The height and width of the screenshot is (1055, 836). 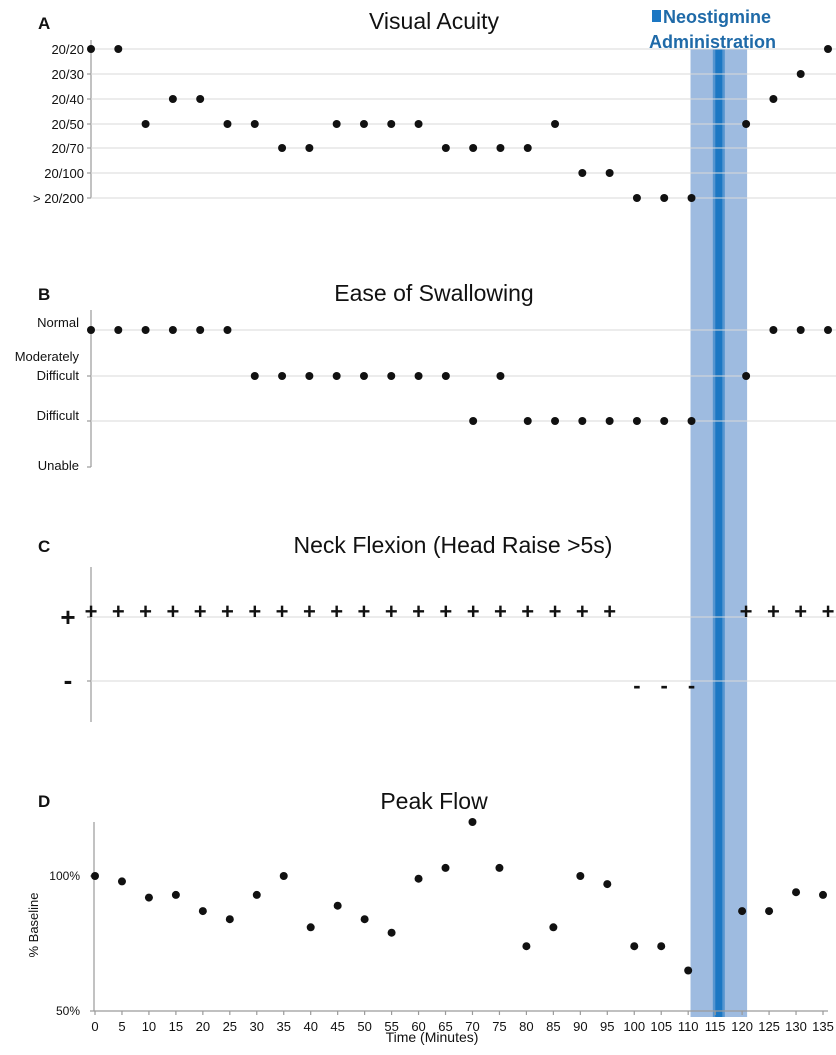 I want to click on x-tick-label-5: 5, so click(x=121, y=1026).